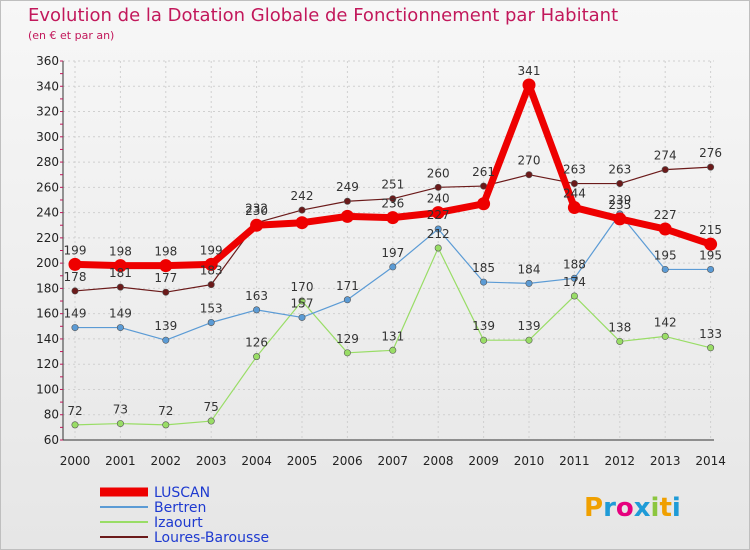  Describe the element at coordinates (574, 461) in the screenshot. I see `x-tick-label: 2011` at that location.